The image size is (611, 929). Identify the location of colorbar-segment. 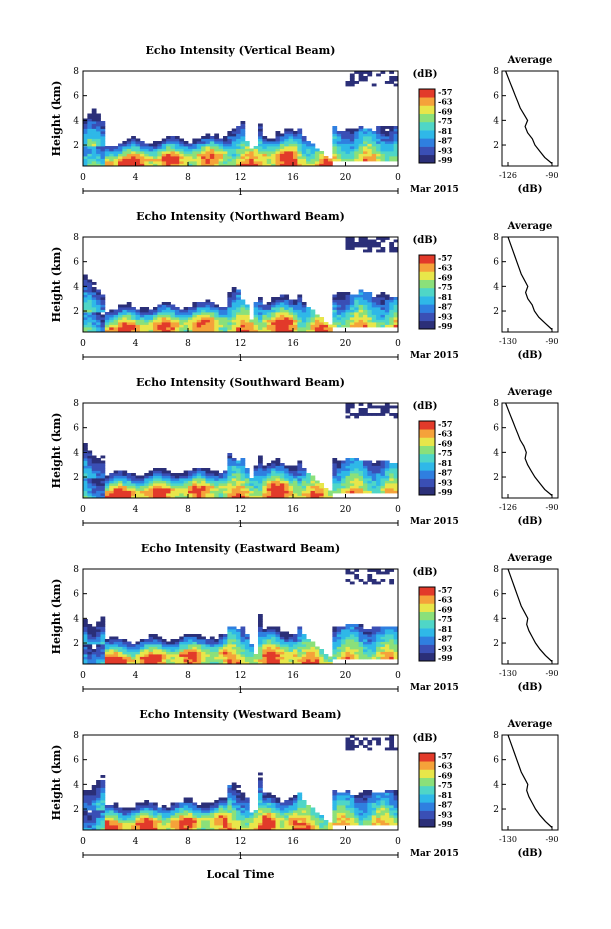
(427, 657).